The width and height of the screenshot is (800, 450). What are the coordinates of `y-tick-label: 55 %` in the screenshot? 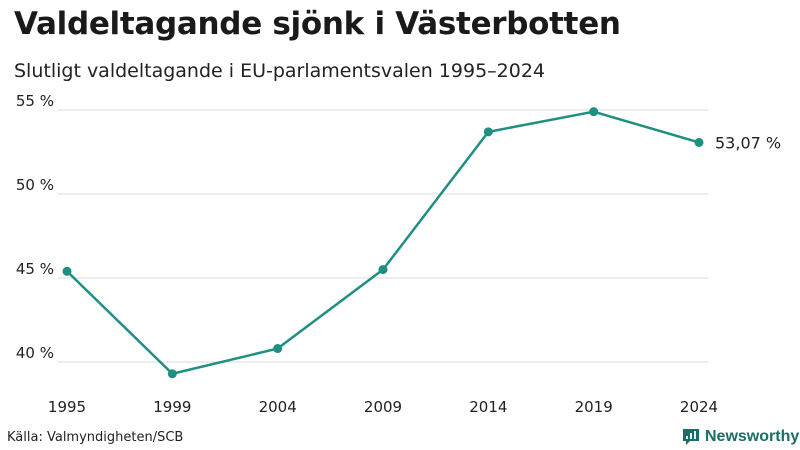 It's located at (35, 101).